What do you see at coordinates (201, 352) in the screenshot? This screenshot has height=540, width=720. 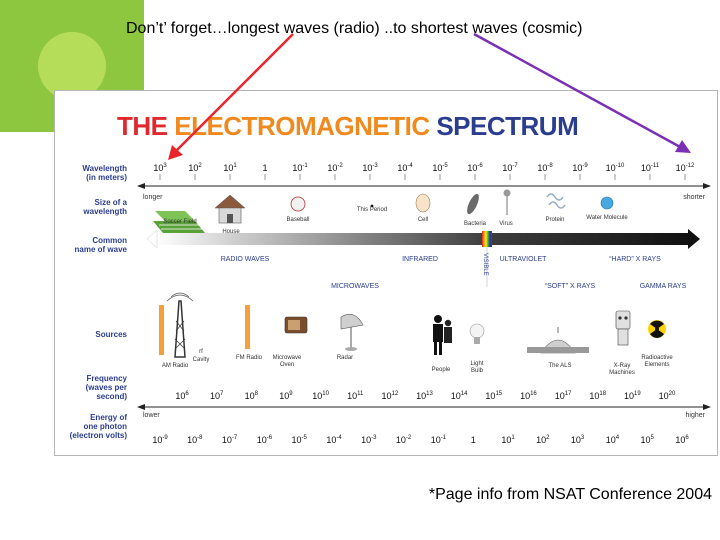 I see `source-fragment-0: rf` at bounding box center [201, 352].